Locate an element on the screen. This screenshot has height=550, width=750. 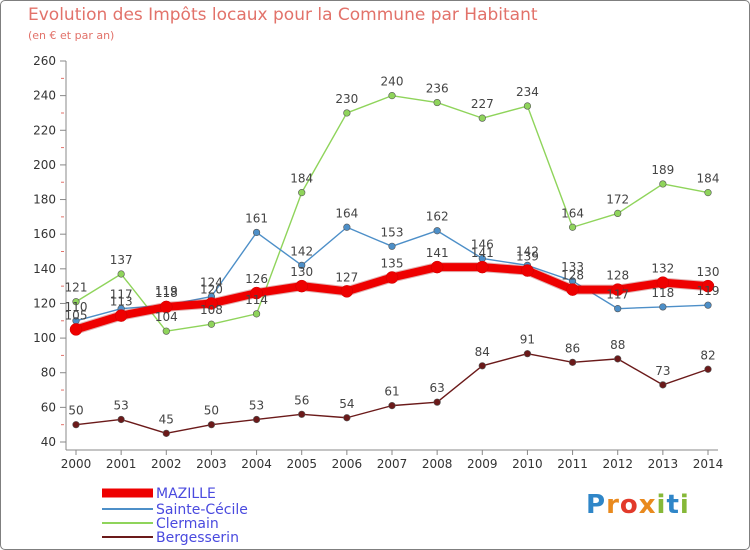
data-label-bergesserin: 56 is located at coordinates (301, 400).